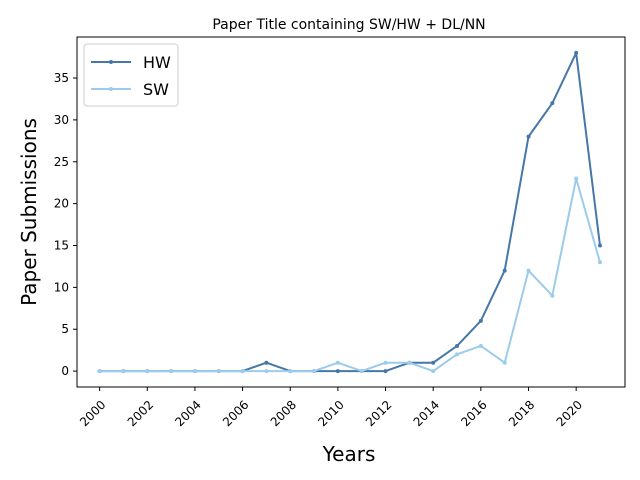 The height and width of the screenshot is (480, 640). I want to click on legend-label-sw: SW, so click(156, 89).